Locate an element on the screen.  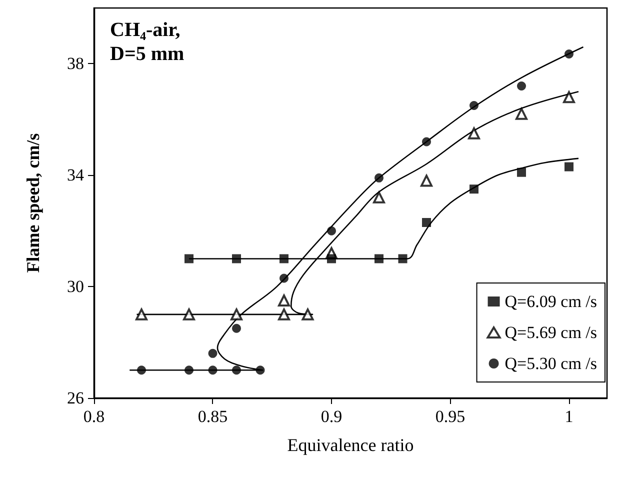
legend-label: Q=5.30 cm /s is located at coordinates (551, 363).